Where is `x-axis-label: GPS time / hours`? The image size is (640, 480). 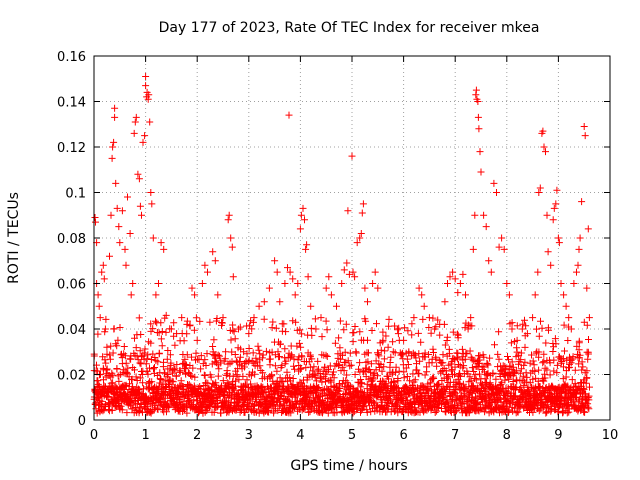 x-axis-label: GPS time / hours is located at coordinates (348, 466).